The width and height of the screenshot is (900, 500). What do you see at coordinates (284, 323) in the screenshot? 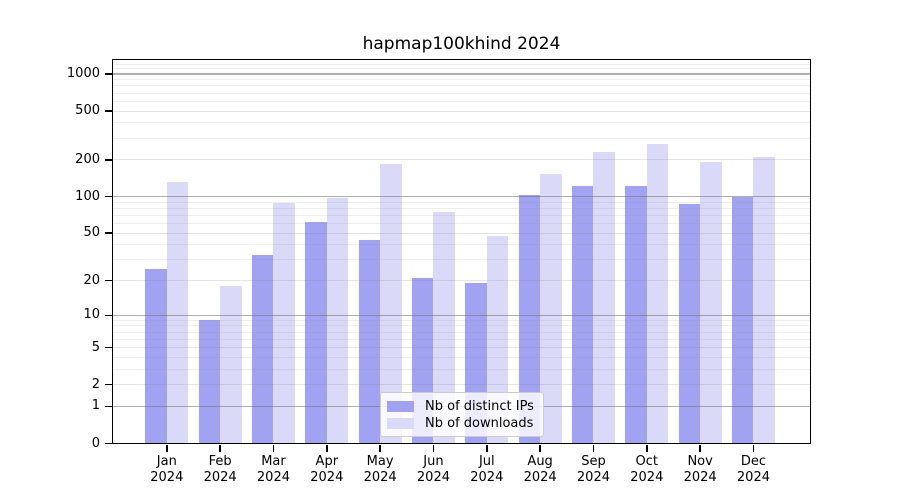
I see `bar-downloads-mar-2024` at bounding box center [284, 323].